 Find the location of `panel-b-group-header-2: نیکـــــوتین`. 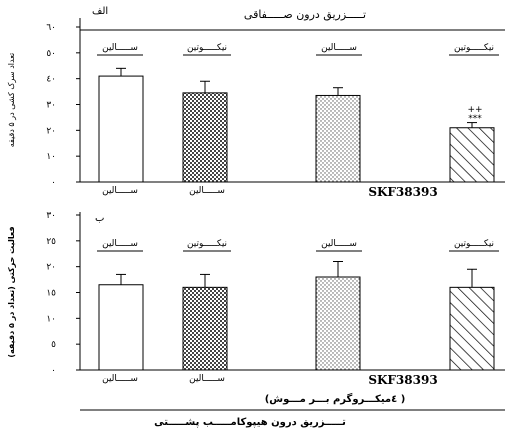

panel-b-group-header-2: نیکـــــوتین is located at coordinates (207, 244).